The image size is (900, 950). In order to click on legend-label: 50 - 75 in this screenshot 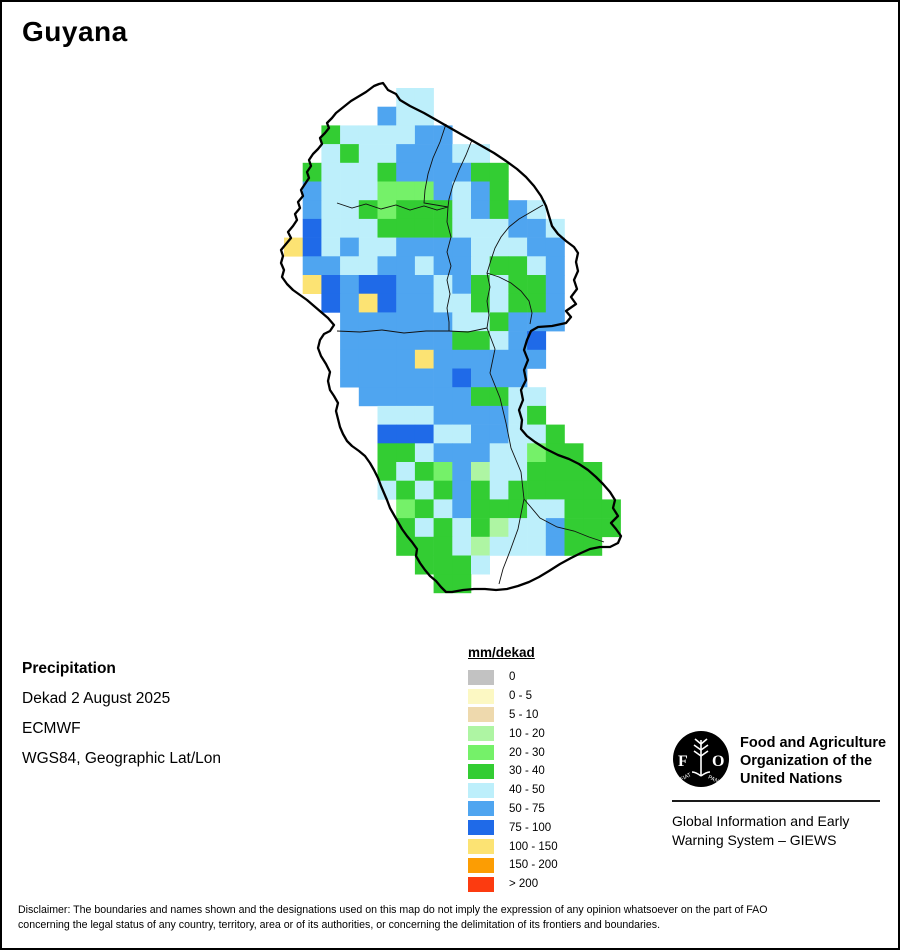, I will do `click(527, 808)`.